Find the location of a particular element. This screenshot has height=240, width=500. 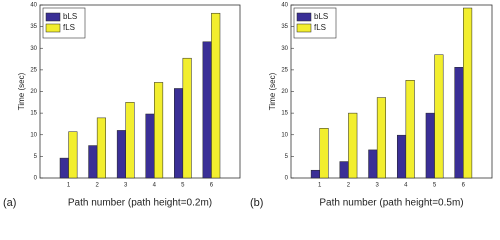

panel-label: (a) is located at coordinates (9, 203).